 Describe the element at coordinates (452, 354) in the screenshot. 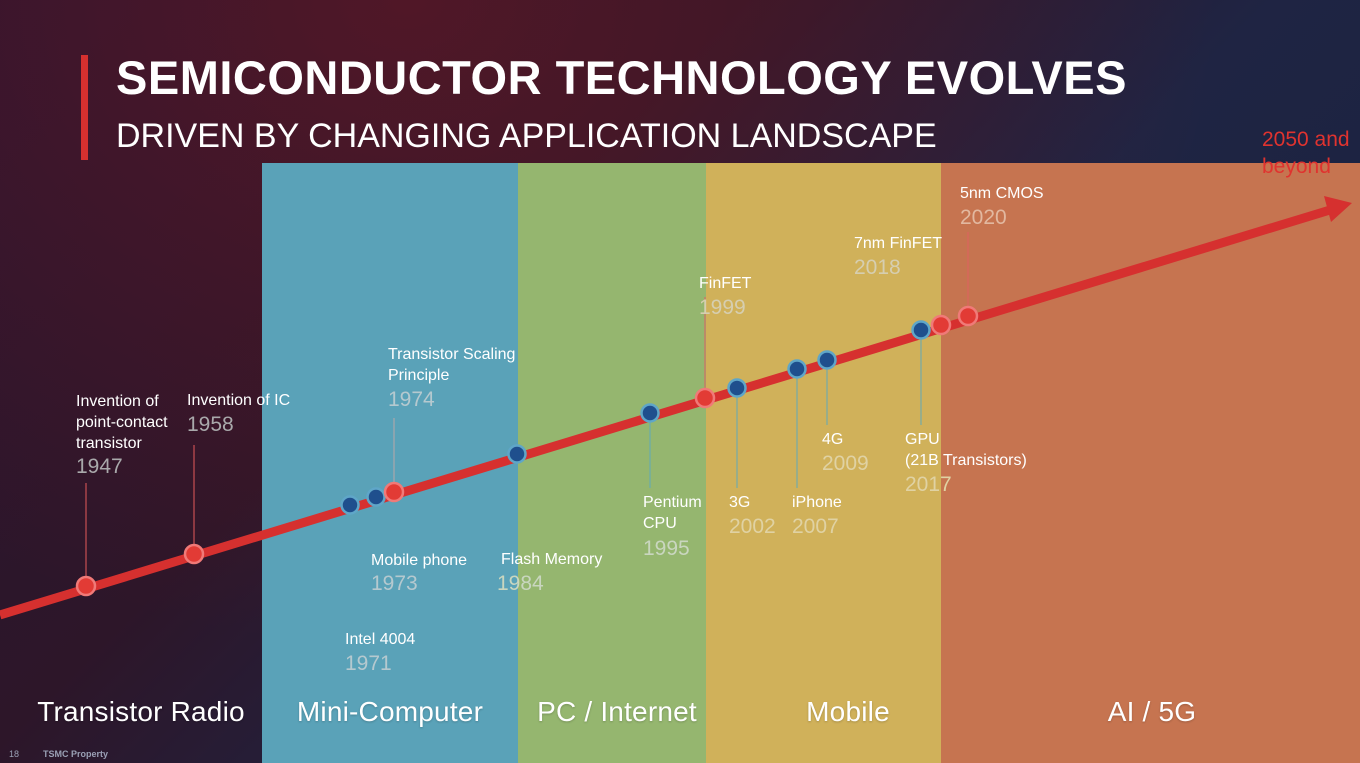

I see `milestone-text-line: Transistor Scaling` at that location.